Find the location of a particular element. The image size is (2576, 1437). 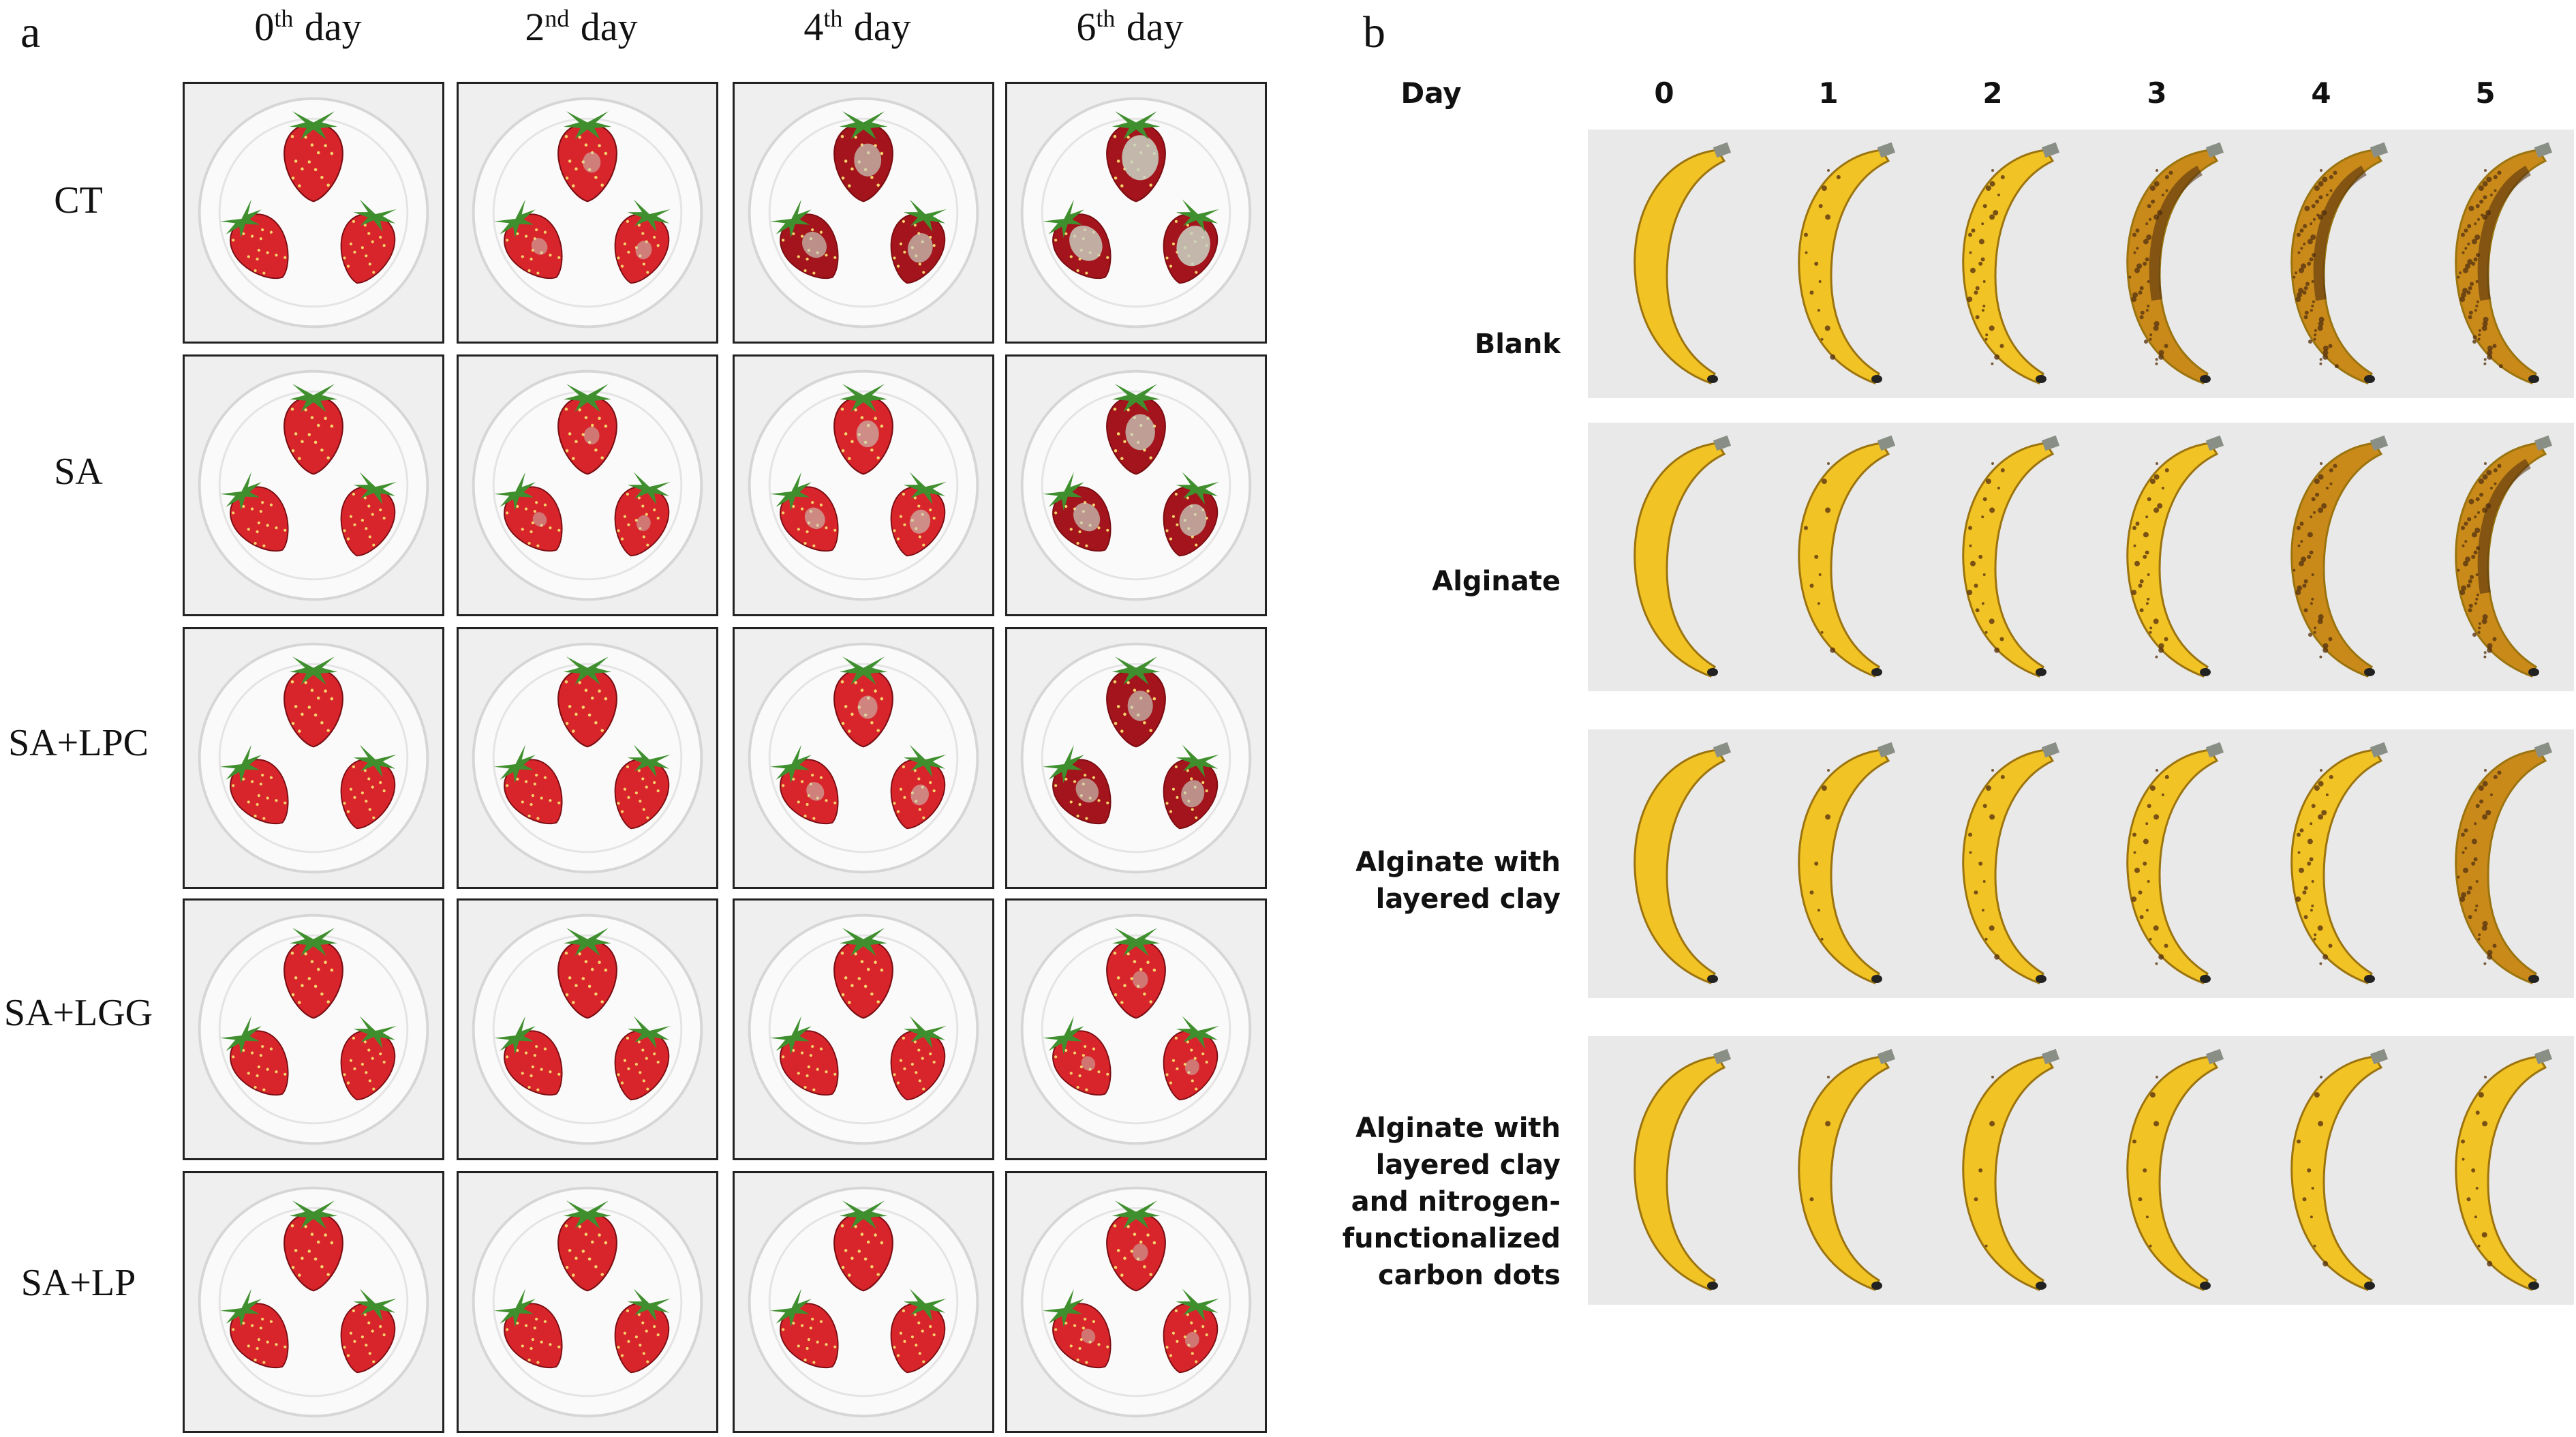

day-header-6: 6th day is located at coordinates (1130, 26).